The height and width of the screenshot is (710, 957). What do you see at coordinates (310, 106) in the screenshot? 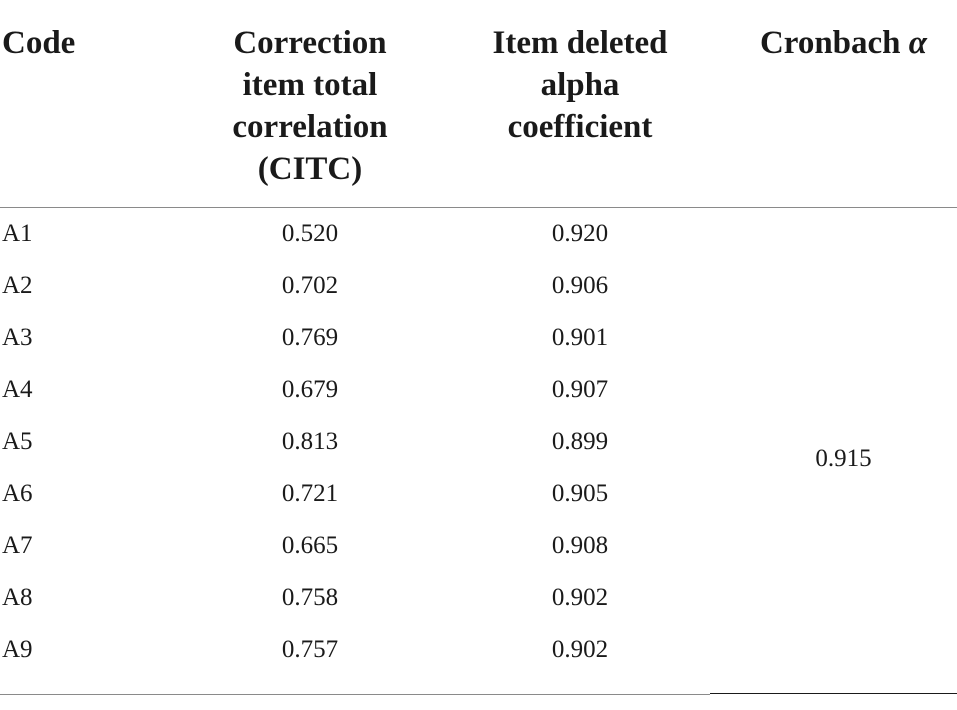
I see `header-citc: Correction item total correlation (CITC)` at bounding box center [310, 106].